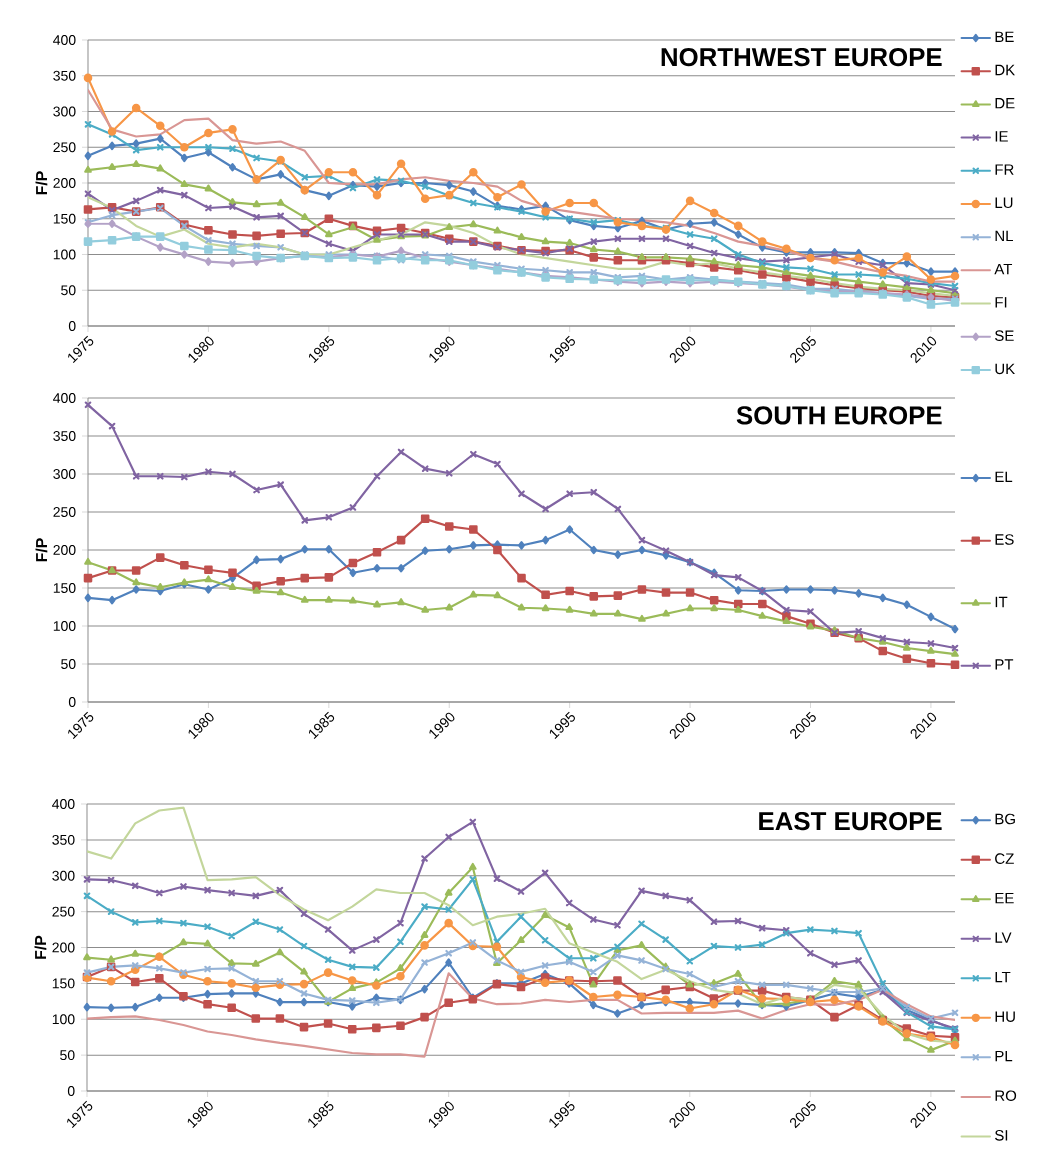 The image size is (1060, 1149). I want to click on legend-label: SI, so click(1001, 1135).